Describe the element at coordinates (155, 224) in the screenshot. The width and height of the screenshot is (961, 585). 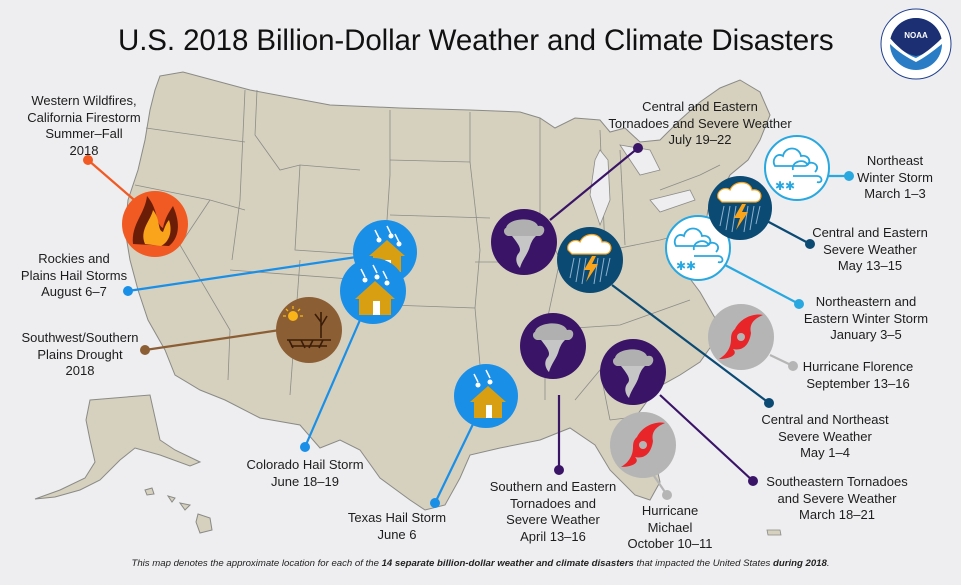
I see `wildfire-icon` at that location.